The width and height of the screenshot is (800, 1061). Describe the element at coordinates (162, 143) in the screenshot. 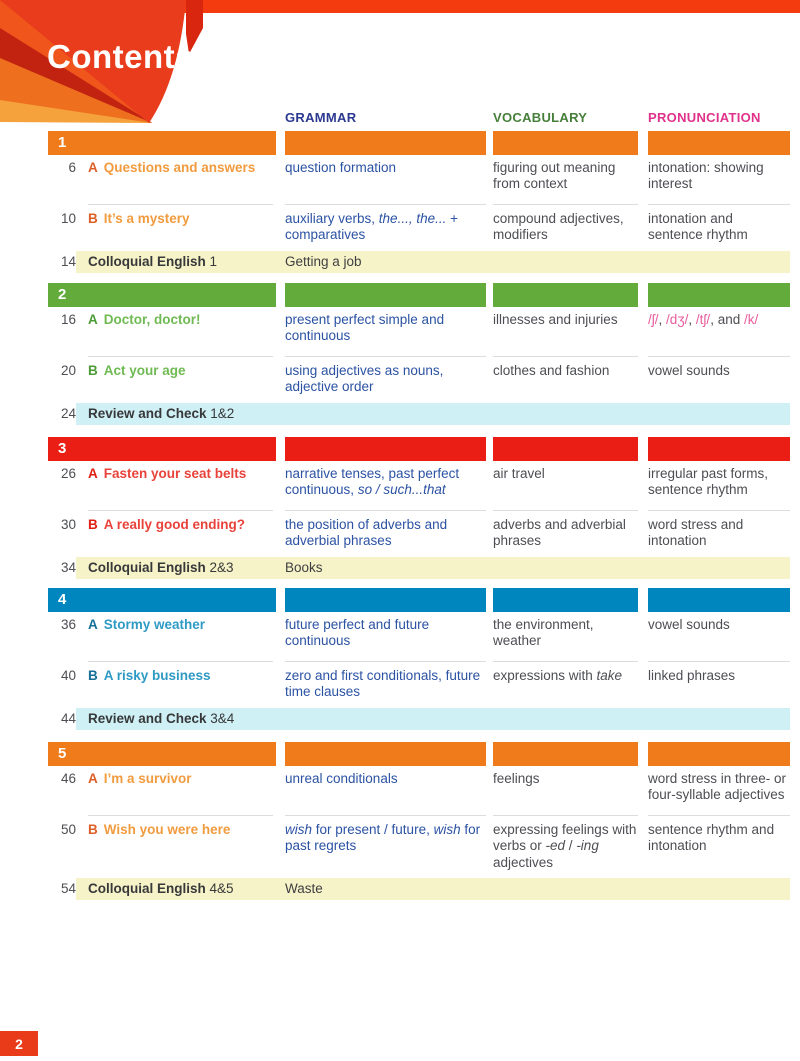

I see `unit-bar-segment: 1` at that location.